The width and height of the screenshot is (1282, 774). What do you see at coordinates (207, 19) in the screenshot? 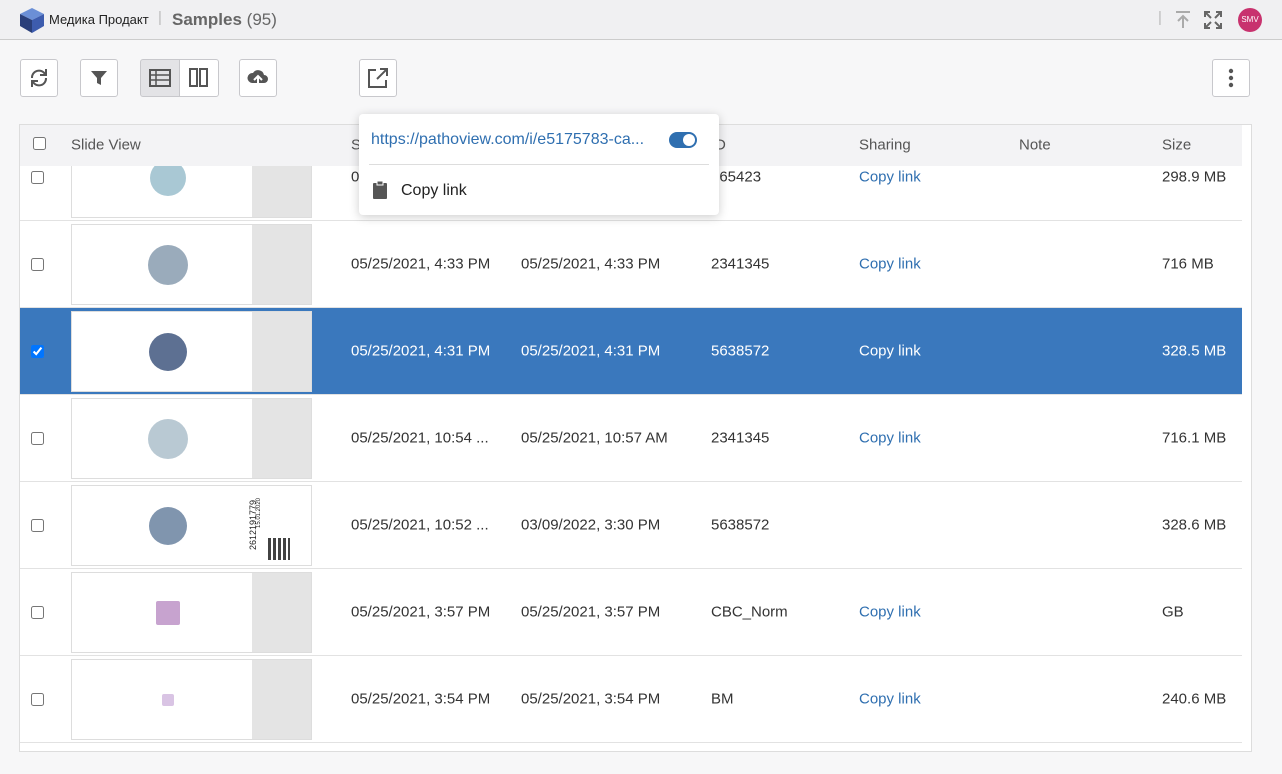
I see `title: Samples` at bounding box center [207, 19].